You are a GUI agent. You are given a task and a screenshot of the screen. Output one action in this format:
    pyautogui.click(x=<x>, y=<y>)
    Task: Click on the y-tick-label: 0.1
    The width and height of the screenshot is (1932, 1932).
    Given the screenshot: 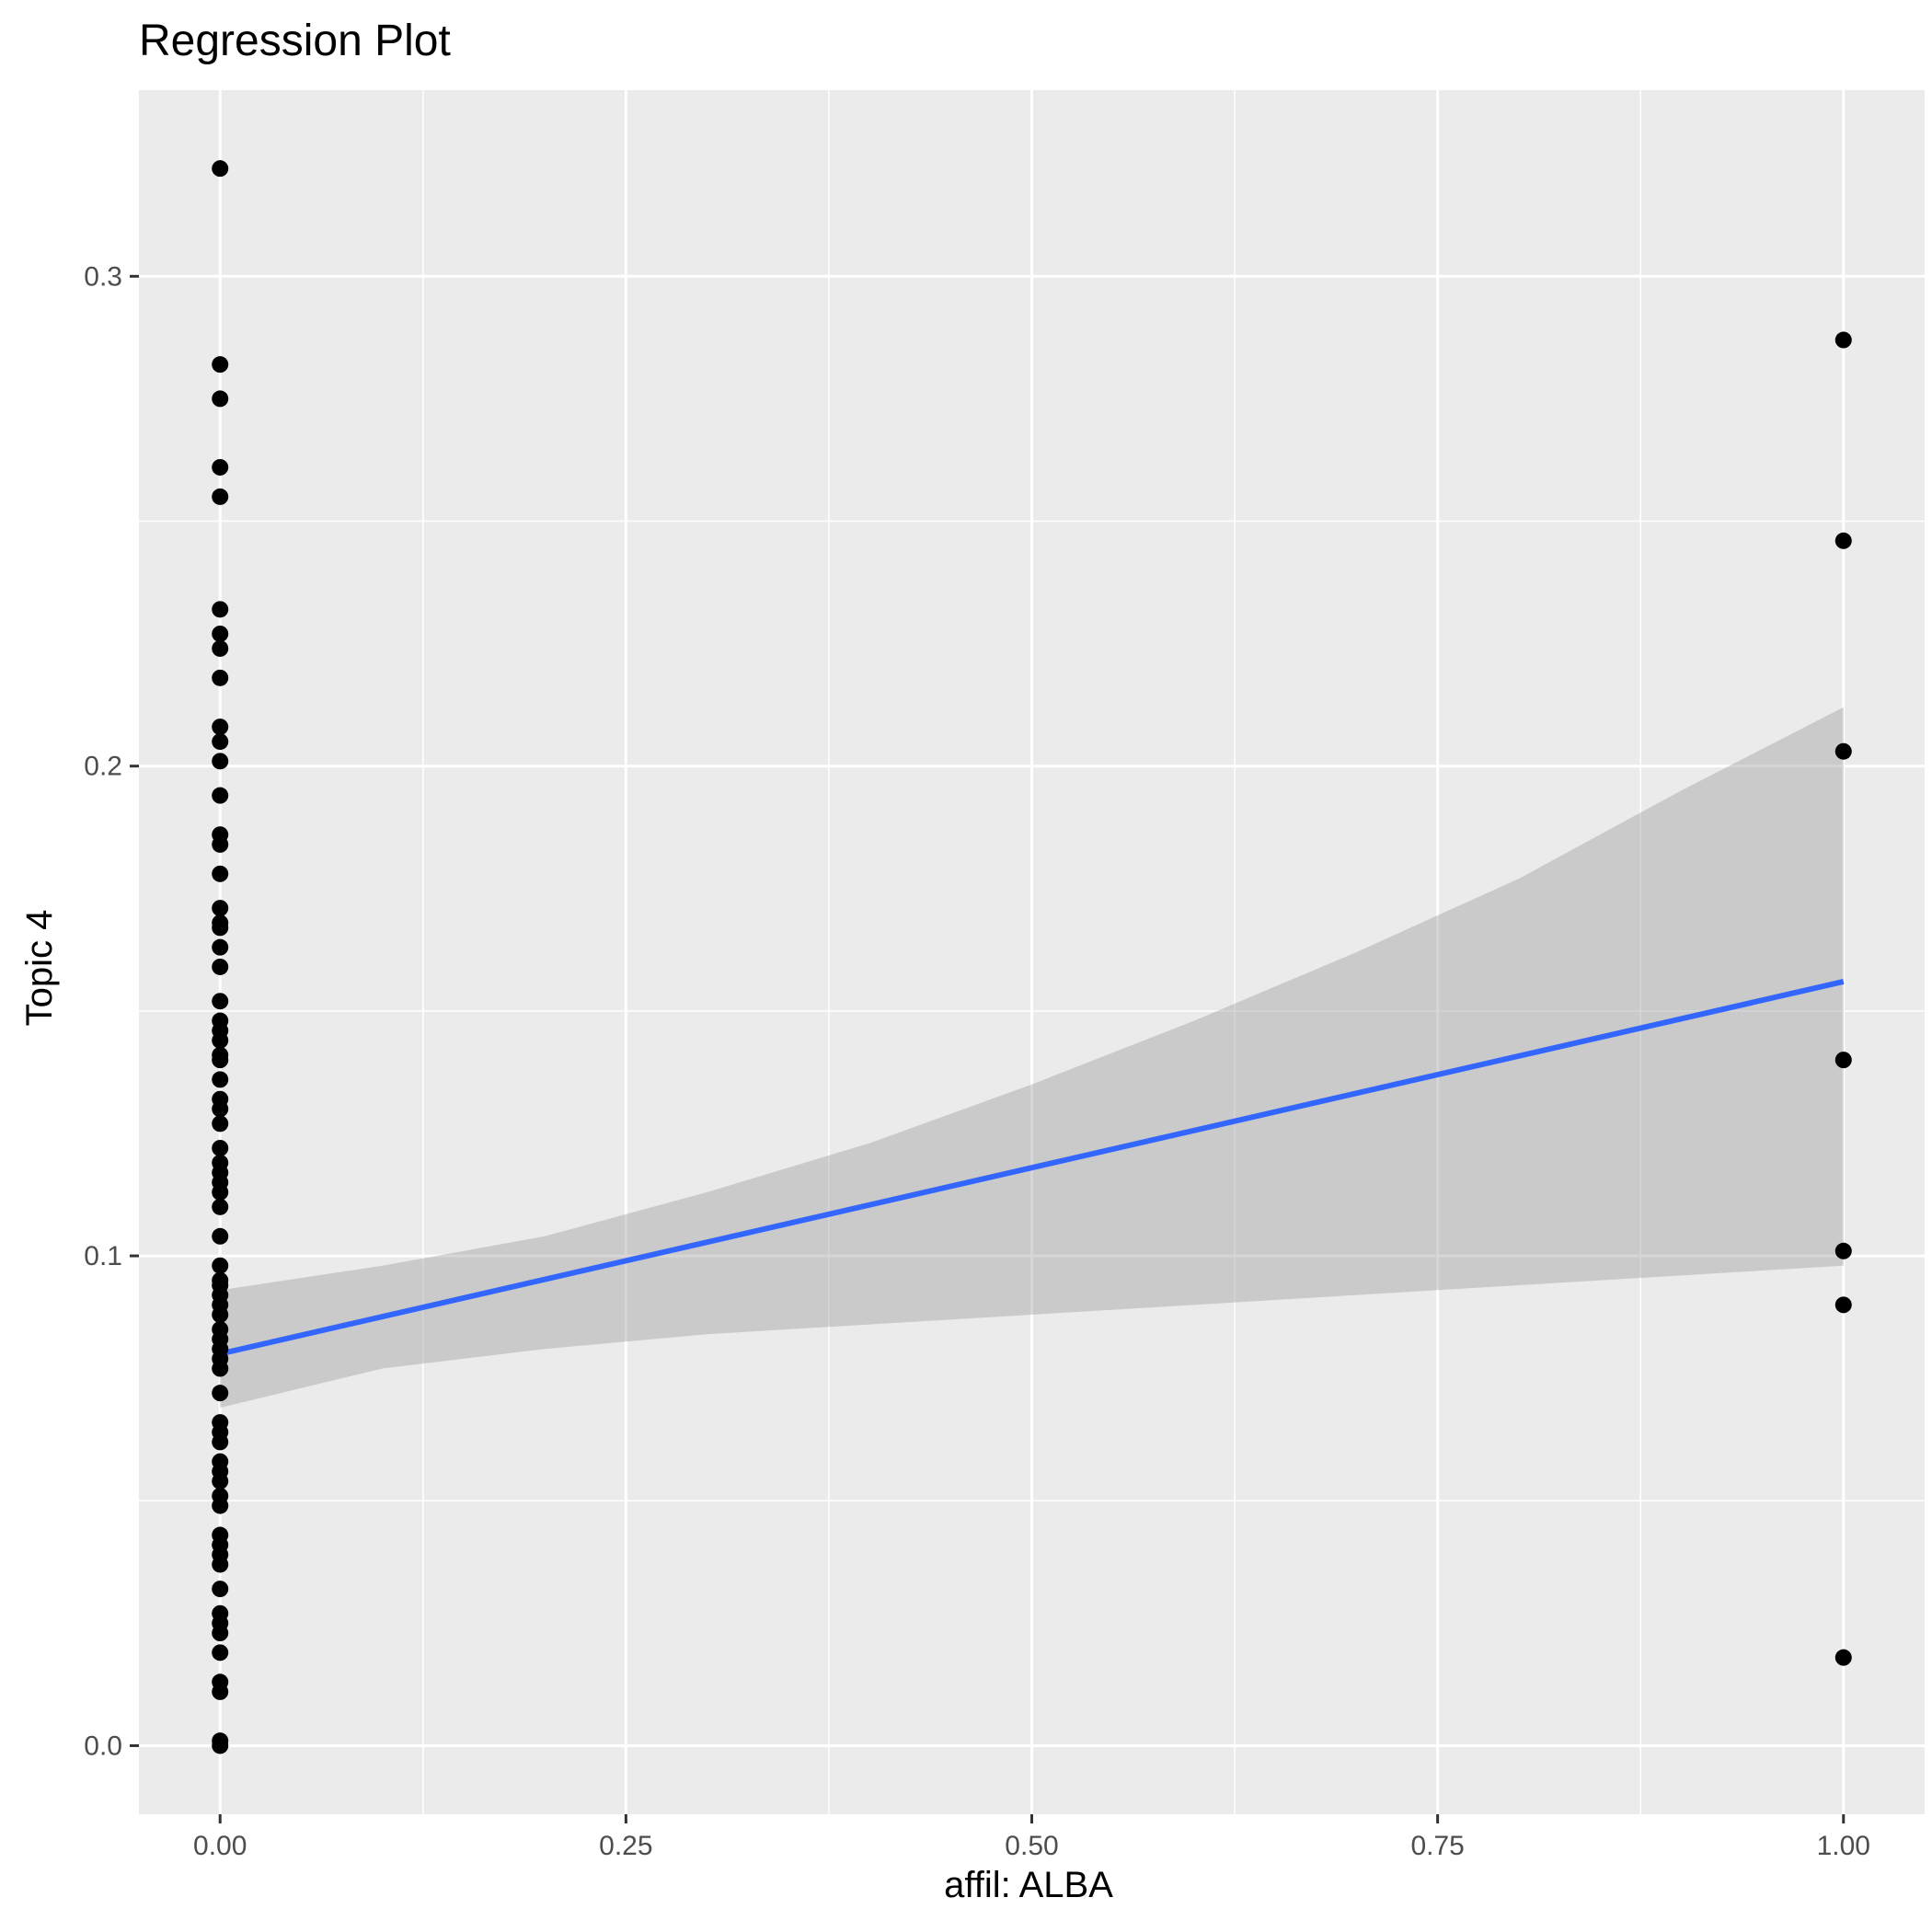 What is the action you would take?
    pyautogui.click(x=103, y=1256)
    